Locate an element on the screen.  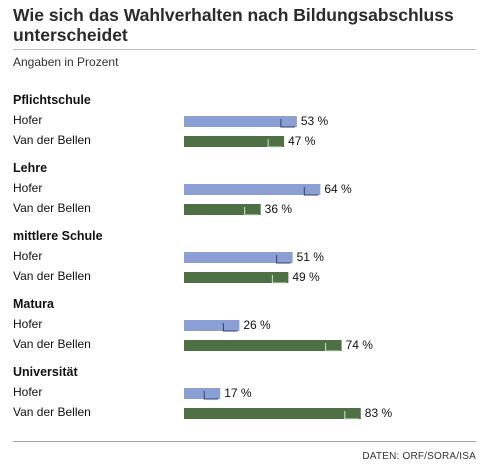
category-label: Matura is located at coordinates (34, 304).